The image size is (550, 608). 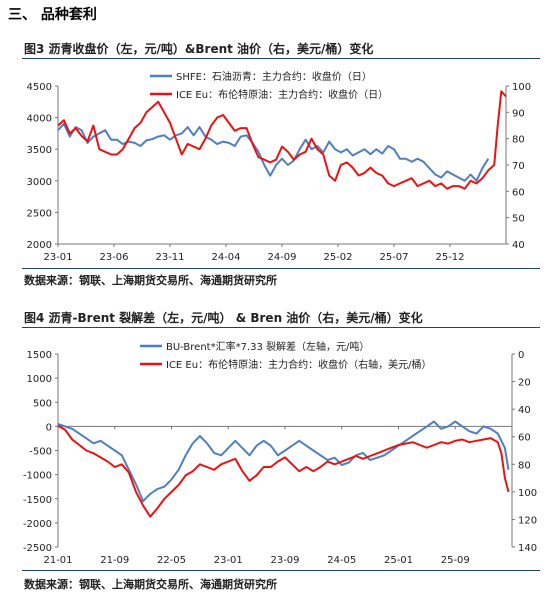 What do you see at coordinates (281, 58) in the screenshot?
I see `figure3-top-rule` at bounding box center [281, 58].